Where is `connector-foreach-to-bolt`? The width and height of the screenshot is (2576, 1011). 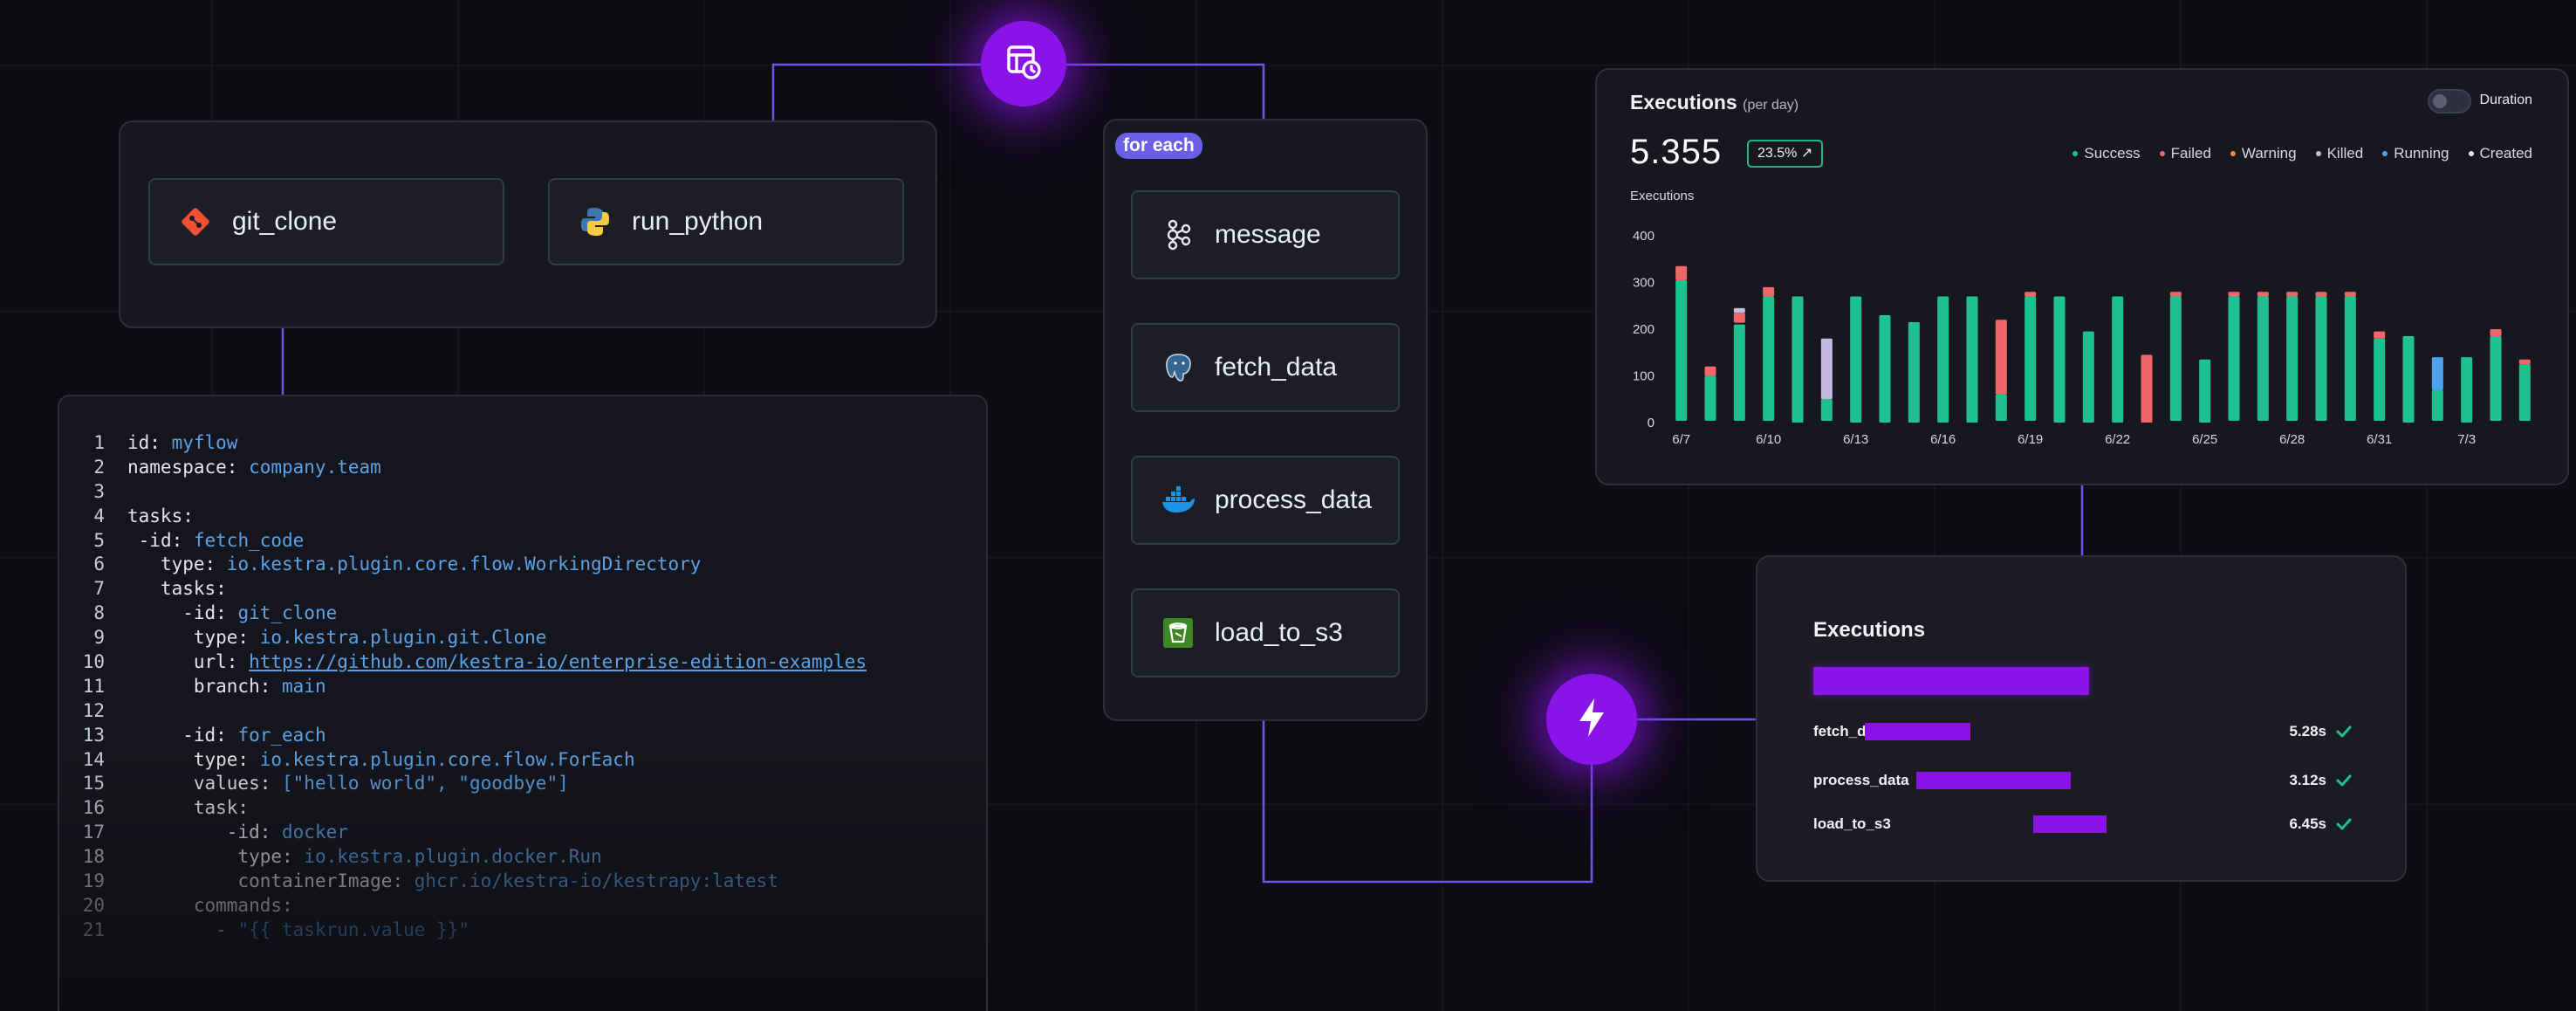
connector-foreach-to-bolt is located at coordinates (1427, 801).